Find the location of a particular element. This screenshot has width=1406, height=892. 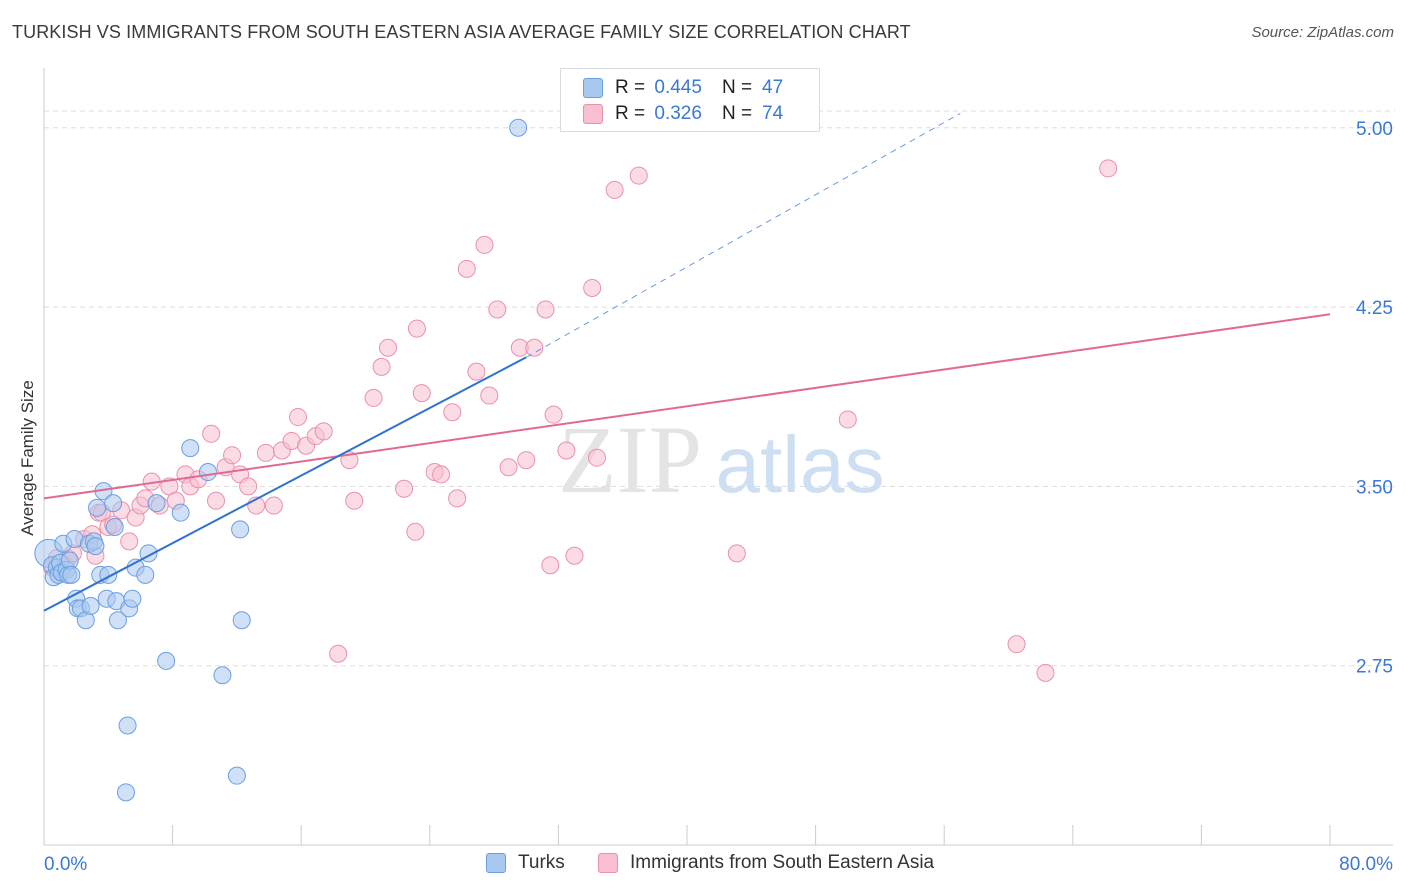

y-tick-label: 3.50 is located at coordinates (1374, 487).